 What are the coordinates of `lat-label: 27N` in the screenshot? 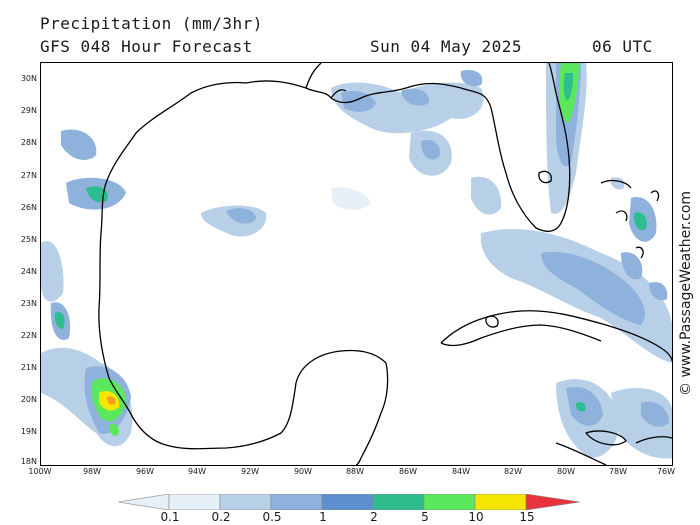 It's located at (28, 175).